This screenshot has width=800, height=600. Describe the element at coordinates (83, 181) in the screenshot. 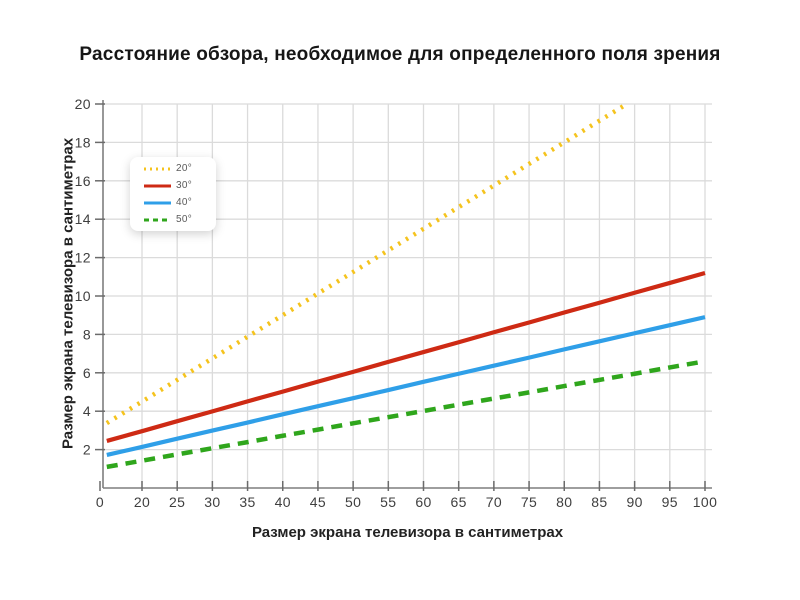

I see `y-tick-label: 16` at that location.